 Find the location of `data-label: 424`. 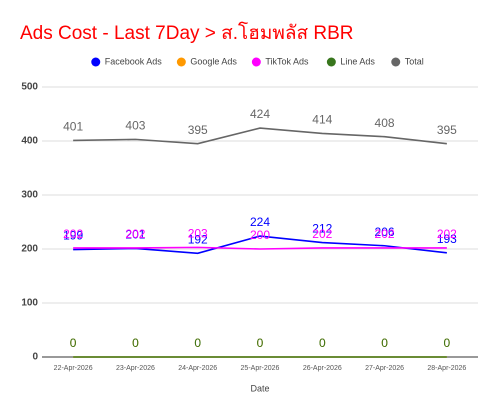

data-label: 424 is located at coordinates (260, 114).